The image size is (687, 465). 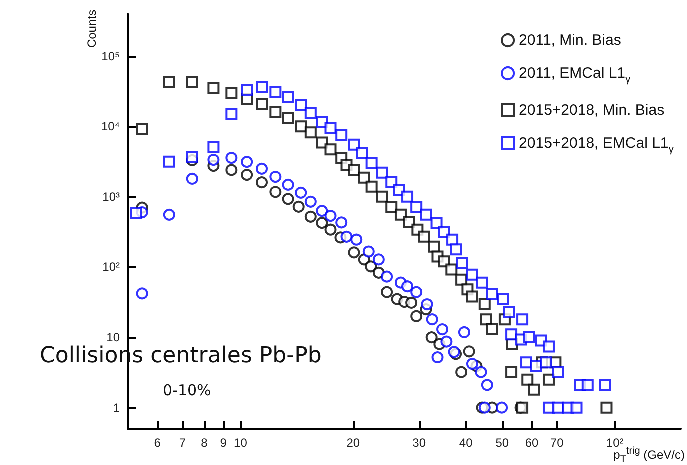 What do you see at coordinates (503, 443) in the screenshot?
I see `x-tick-label: 50` at bounding box center [503, 443].